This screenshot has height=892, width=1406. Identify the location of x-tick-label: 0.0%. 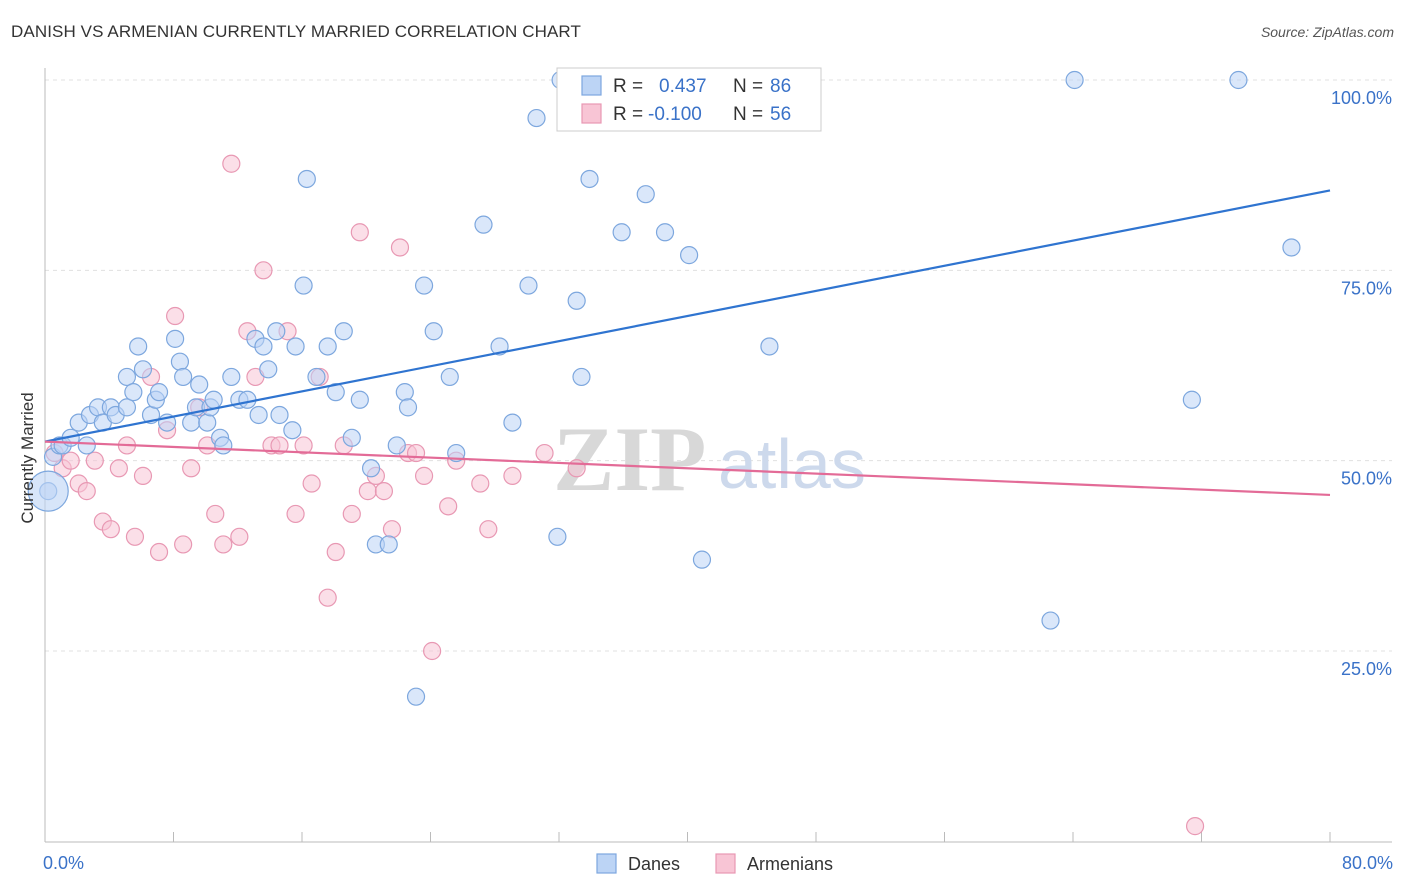
(63, 863).